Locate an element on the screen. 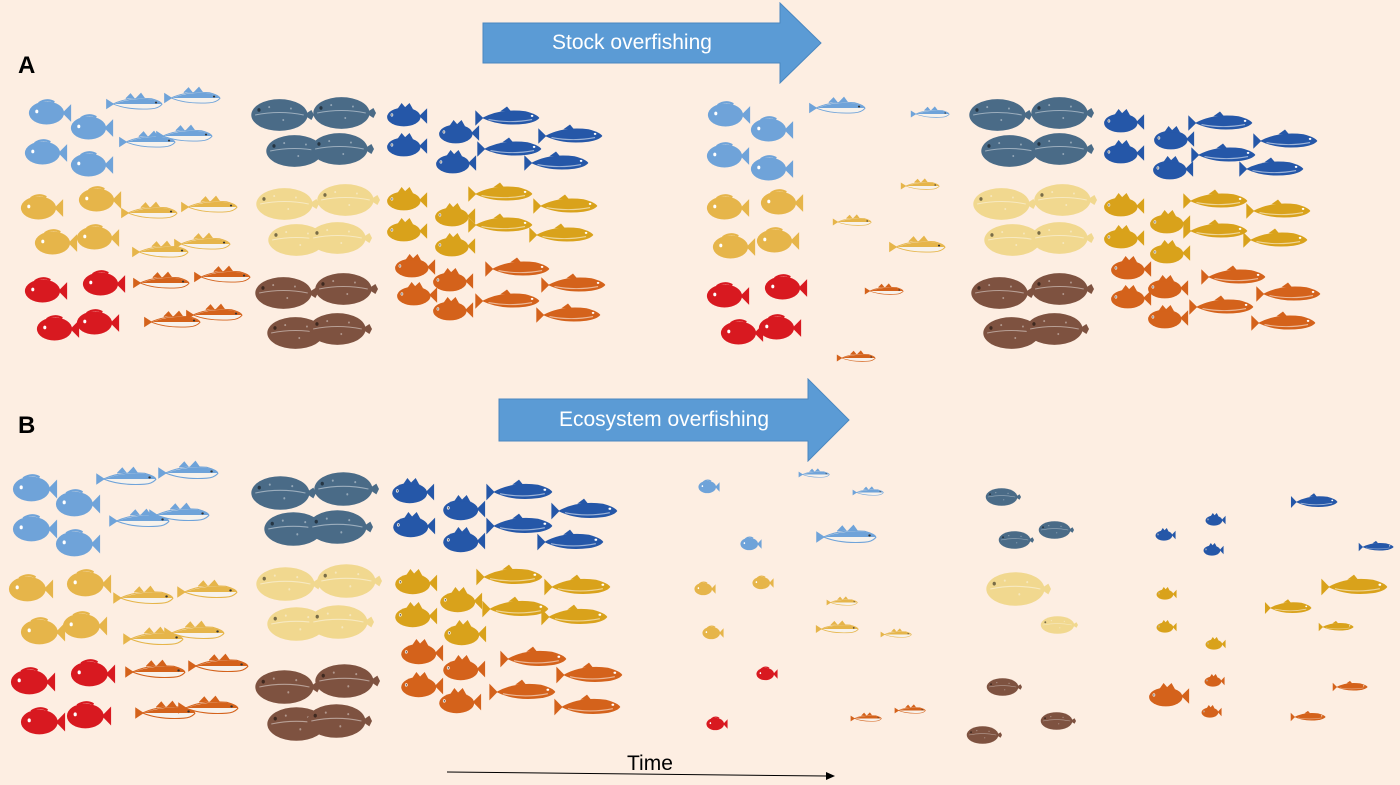 Image resolution: width=1400 pixels, height=785 pixels. time-label: Time is located at coordinates (650, 763).